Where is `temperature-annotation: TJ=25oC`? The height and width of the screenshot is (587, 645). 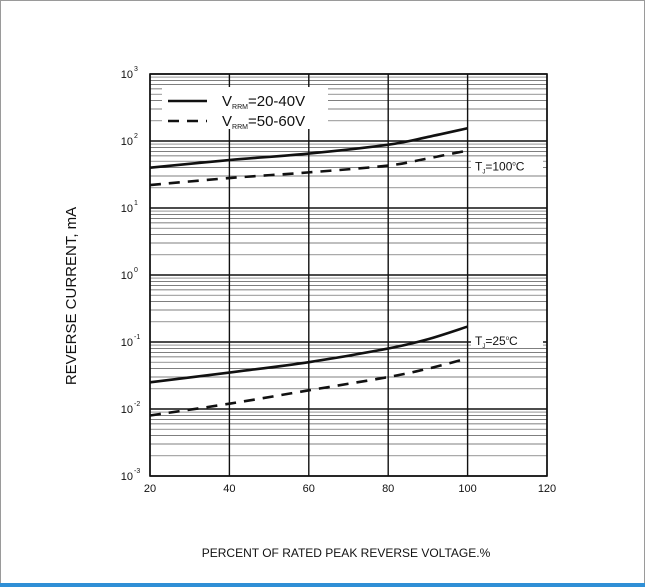 temperature-annotation: TJ=25oC is located at coordinates (507, 341).